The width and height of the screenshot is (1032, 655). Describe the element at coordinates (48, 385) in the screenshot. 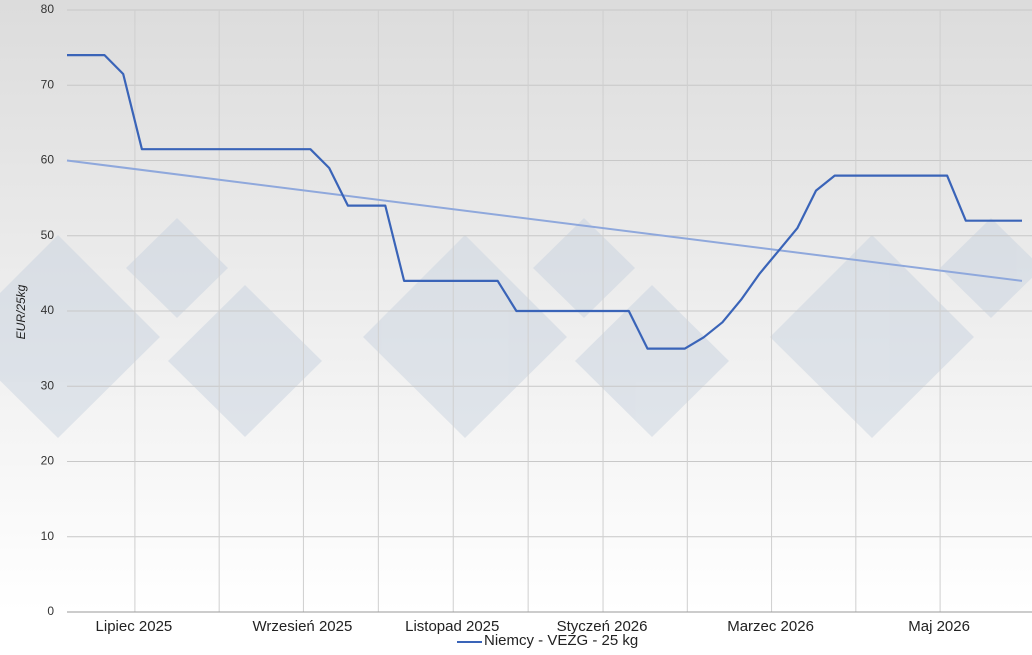

I see `y-tick-label: 30` at that location.